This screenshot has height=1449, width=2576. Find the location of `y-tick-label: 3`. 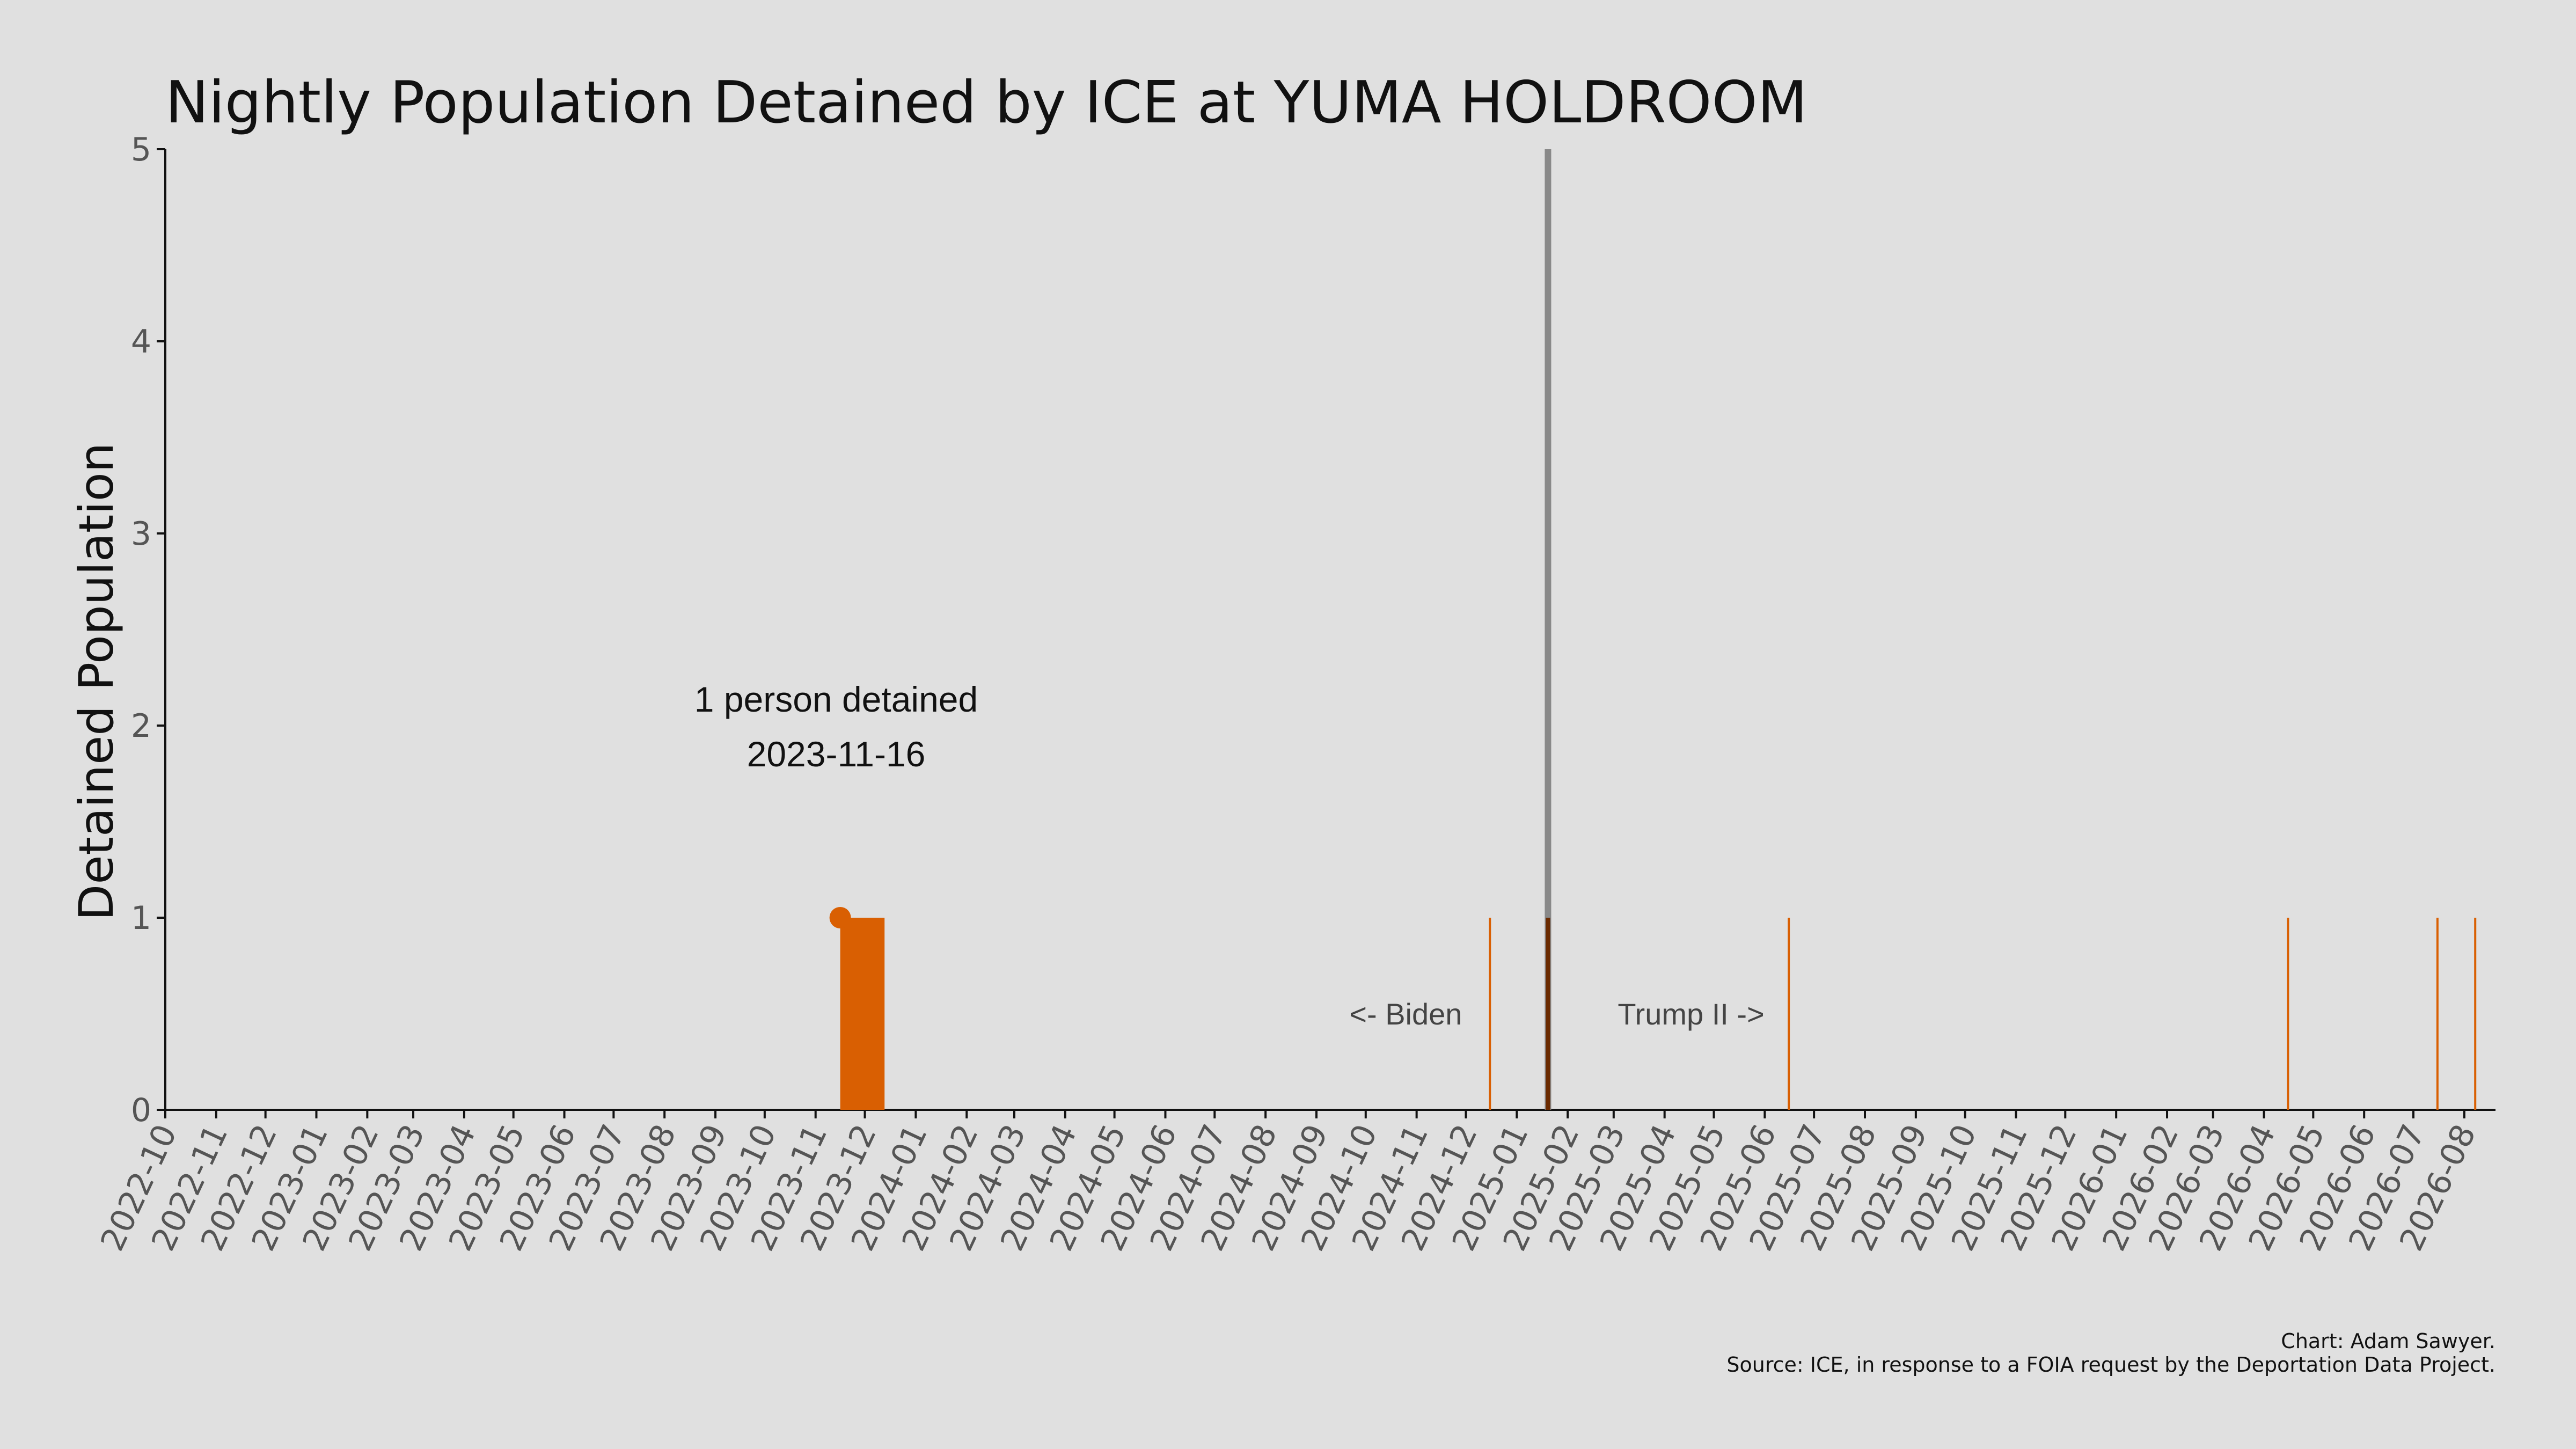

y-tick-label: 3 is located at coordinates (141, 534).